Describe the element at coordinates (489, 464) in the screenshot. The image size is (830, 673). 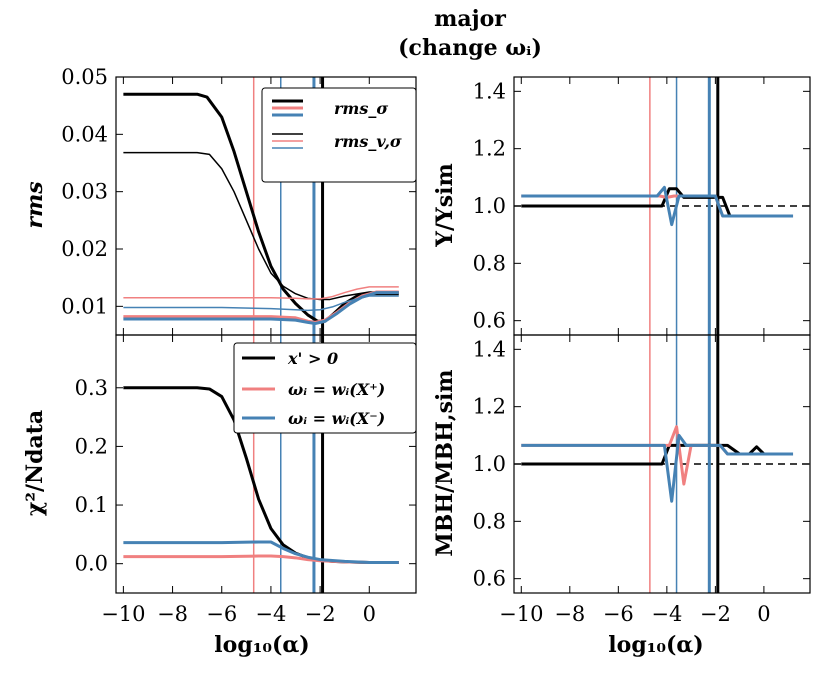
I see `mbh-ytick-label-2: 1.0` at that location.